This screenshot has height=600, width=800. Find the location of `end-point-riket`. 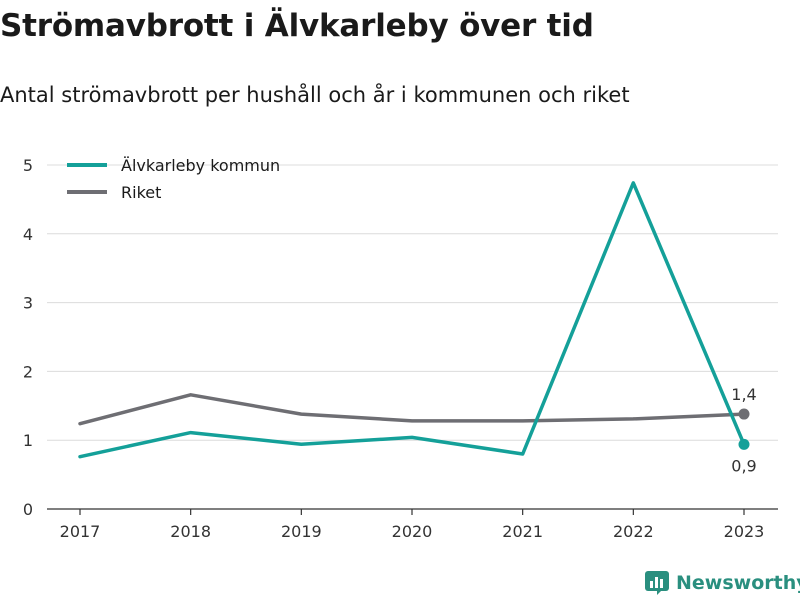

end-point-riket is located at coordinates (744, 414).